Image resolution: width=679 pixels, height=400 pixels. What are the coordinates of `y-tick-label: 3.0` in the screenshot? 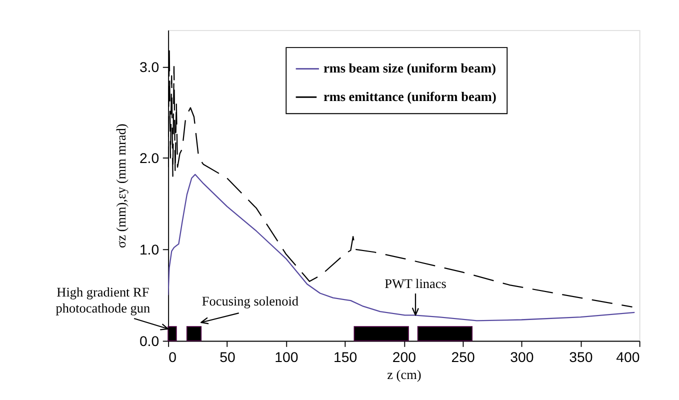 It's located at (149, 68).